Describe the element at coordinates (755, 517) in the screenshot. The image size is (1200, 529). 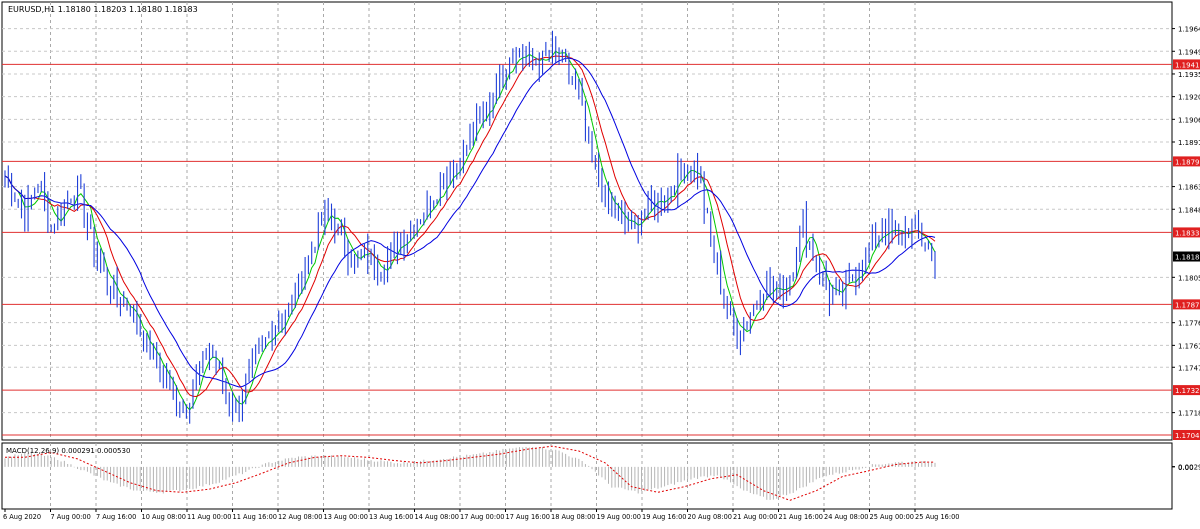
I see `time-tick-label: 21 Aug 00:00` at that location.